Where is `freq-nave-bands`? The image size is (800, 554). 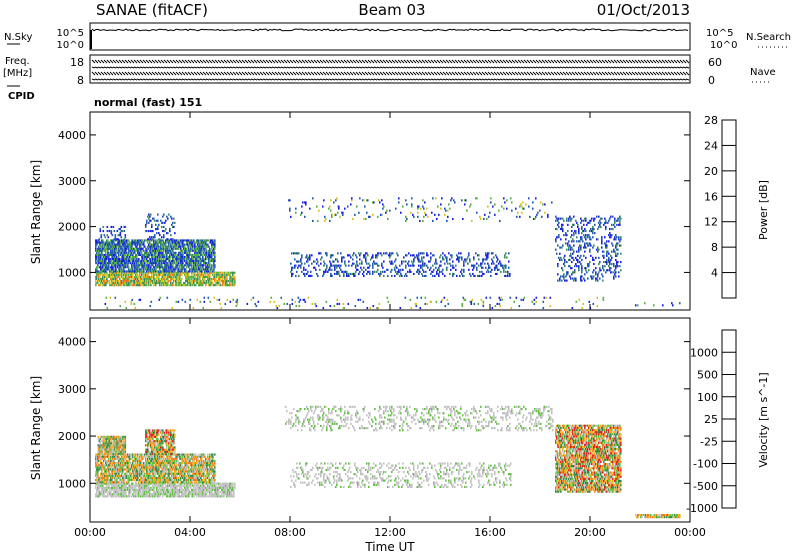 freq-nave-bands is located at coordinates (390, 70).